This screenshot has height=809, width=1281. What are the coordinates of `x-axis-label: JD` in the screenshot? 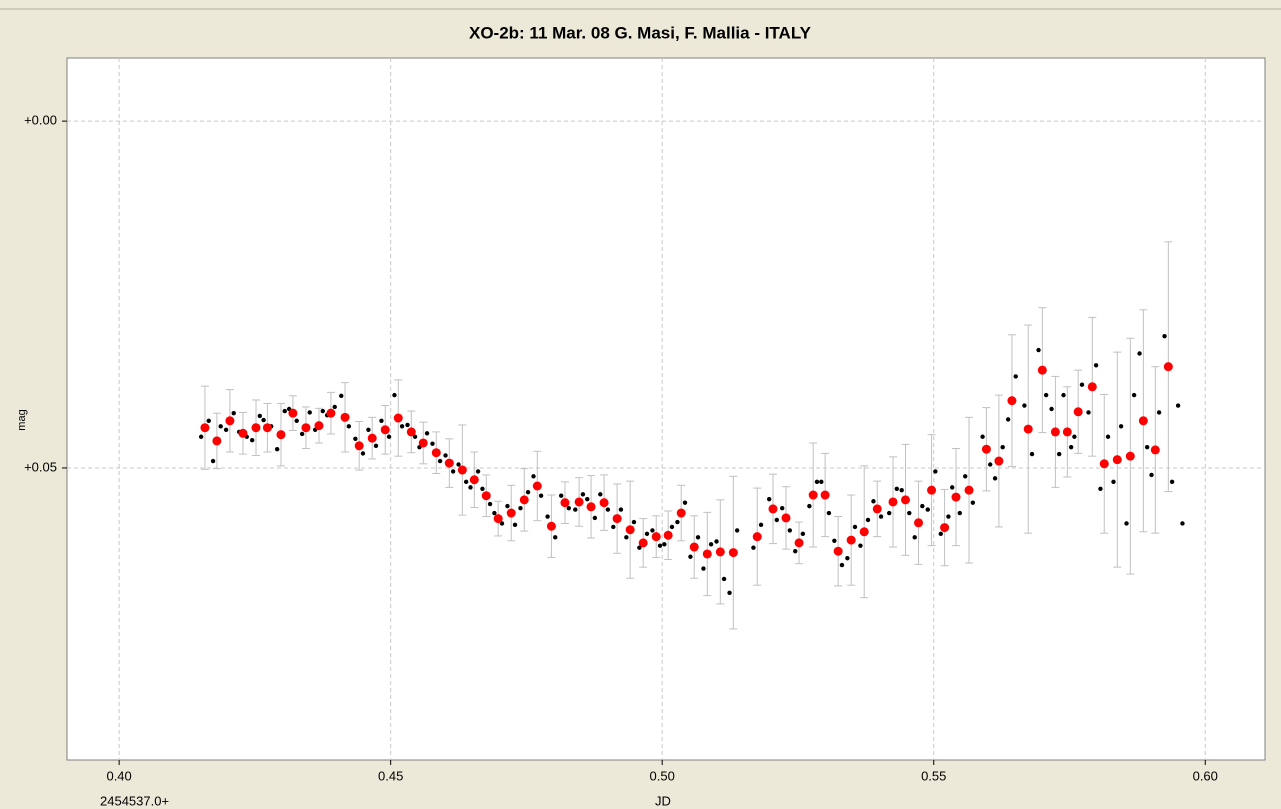 It's located at (663, 800).